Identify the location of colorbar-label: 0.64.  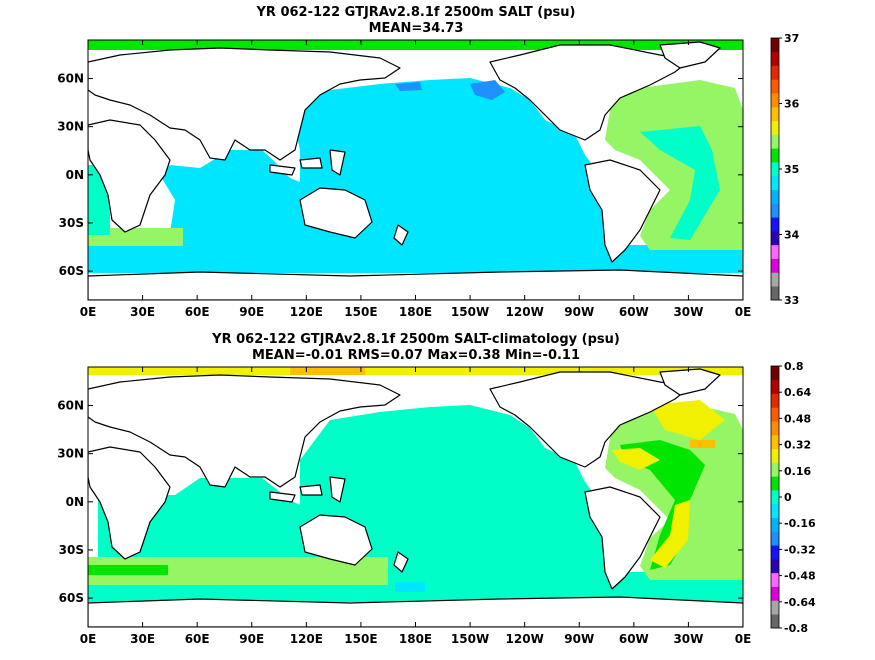
(797, 392).